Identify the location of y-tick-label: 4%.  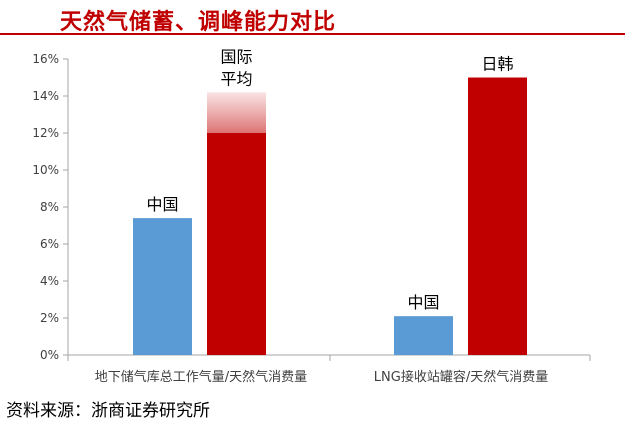
(49, 281).